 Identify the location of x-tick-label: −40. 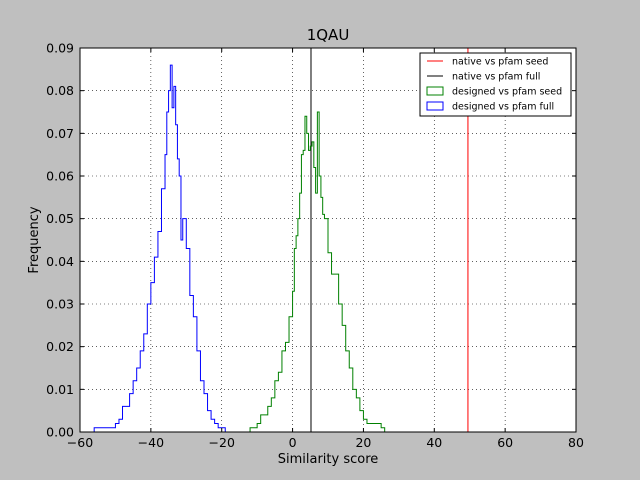
(151, 442).